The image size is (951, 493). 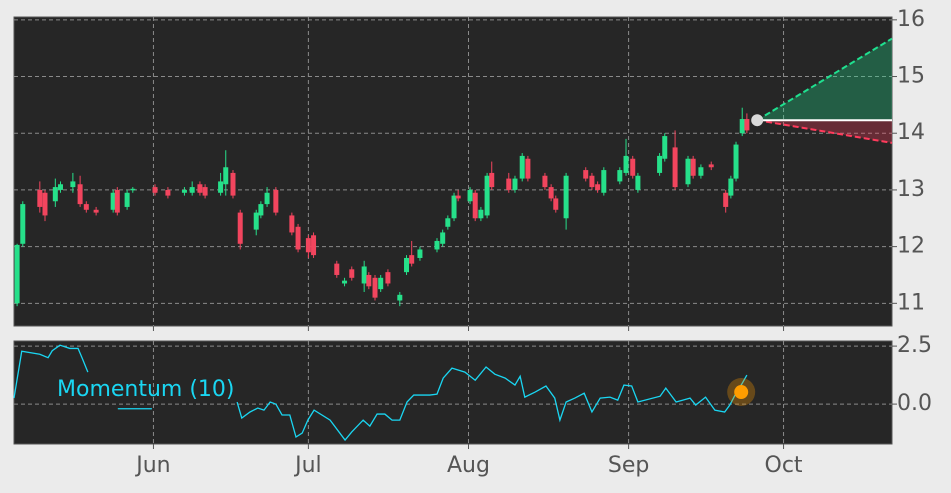 What do you see at coordinates (911, 76) in the screenshot?
I see `y-tick-label: 15` at bounding box center [911, 76].